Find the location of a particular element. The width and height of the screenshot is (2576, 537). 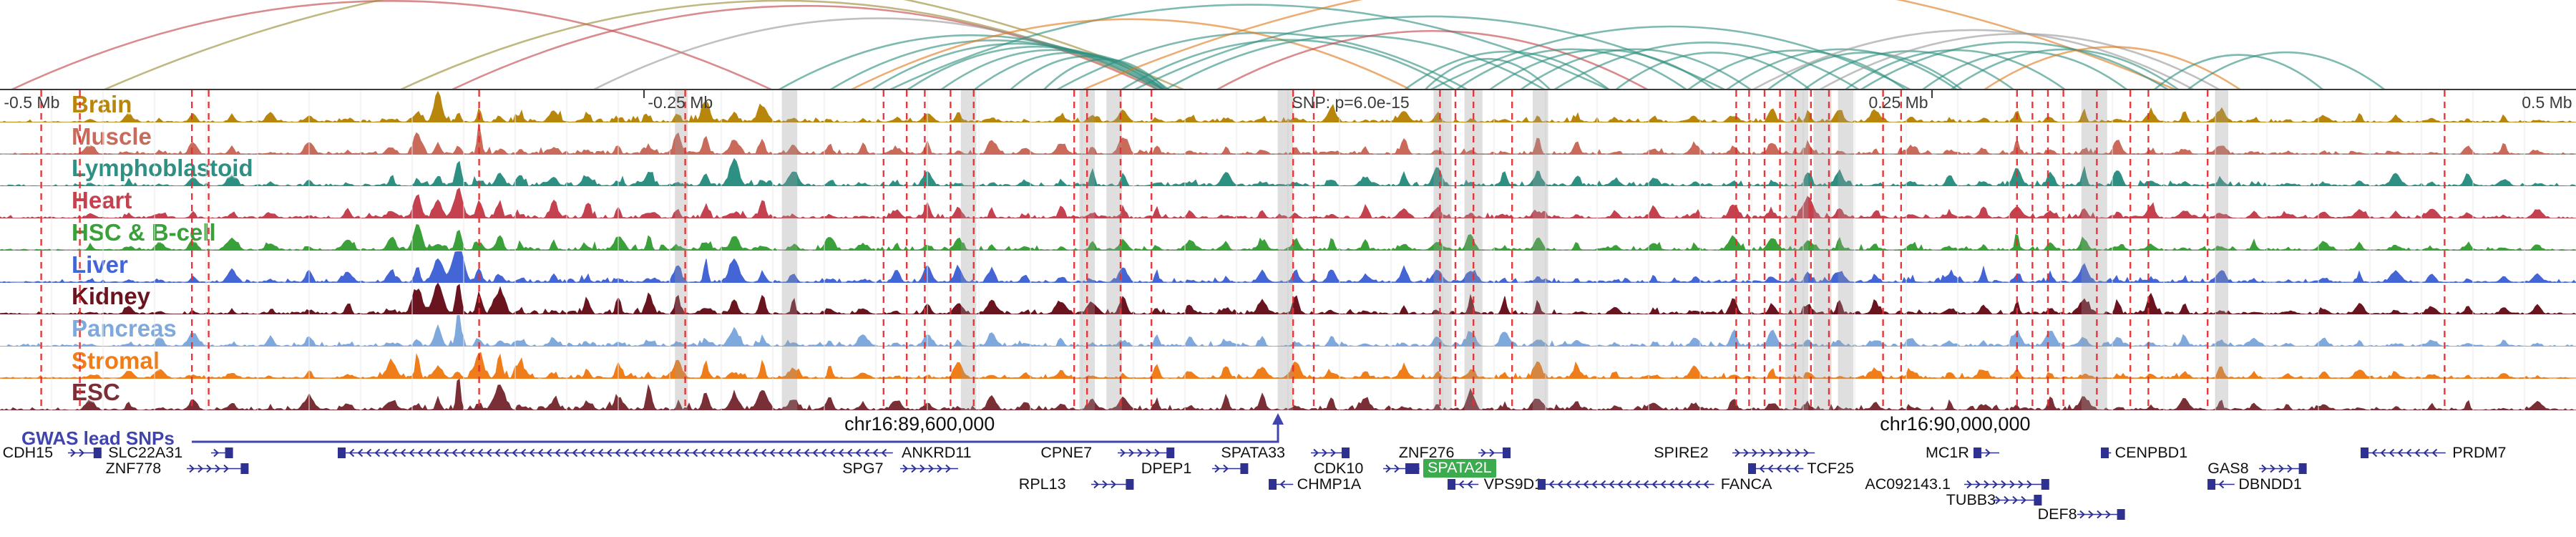

gene-glyph-cdh15 is located at coordinates (85, 453).